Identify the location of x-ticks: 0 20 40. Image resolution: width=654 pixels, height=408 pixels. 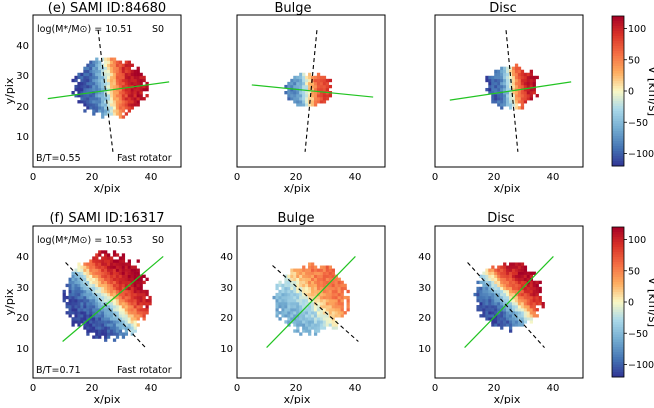
(94, 388).